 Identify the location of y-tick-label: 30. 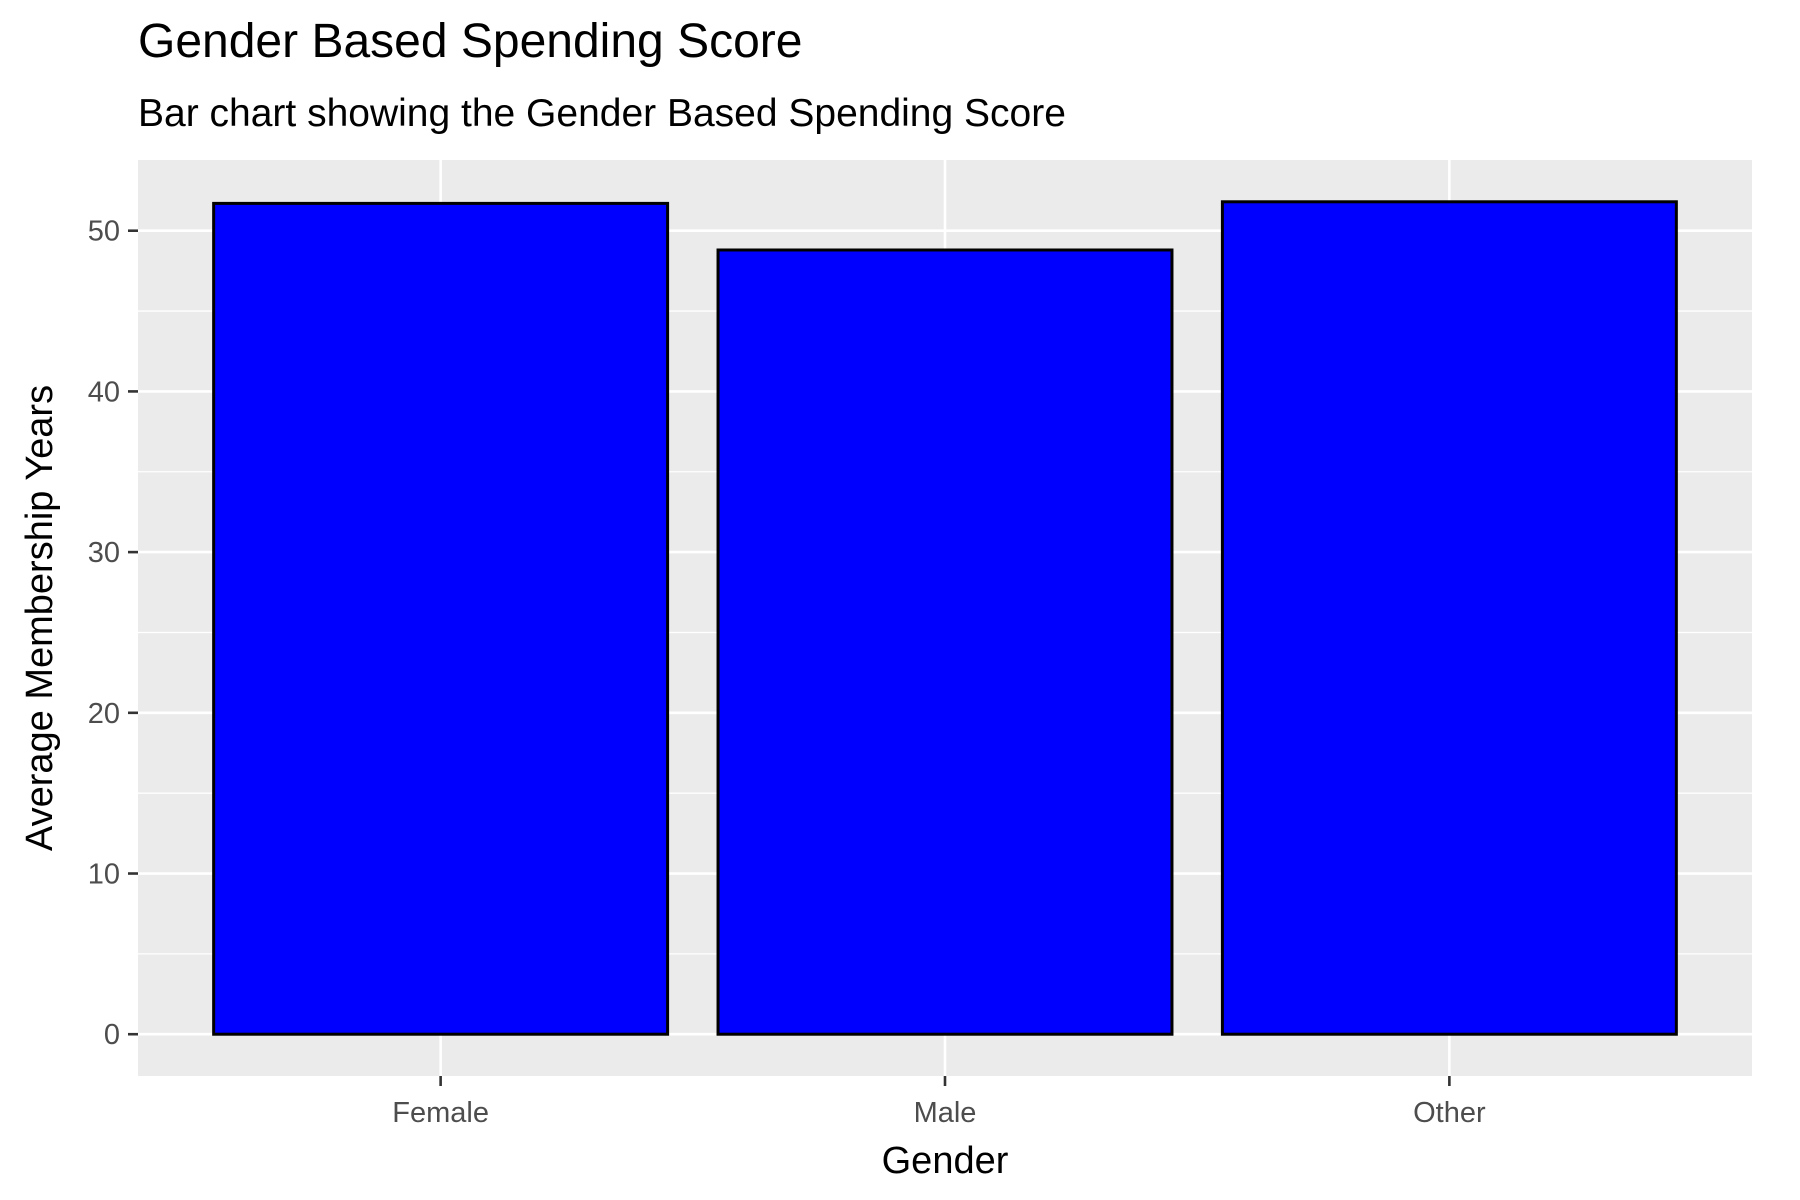
(104, 553).